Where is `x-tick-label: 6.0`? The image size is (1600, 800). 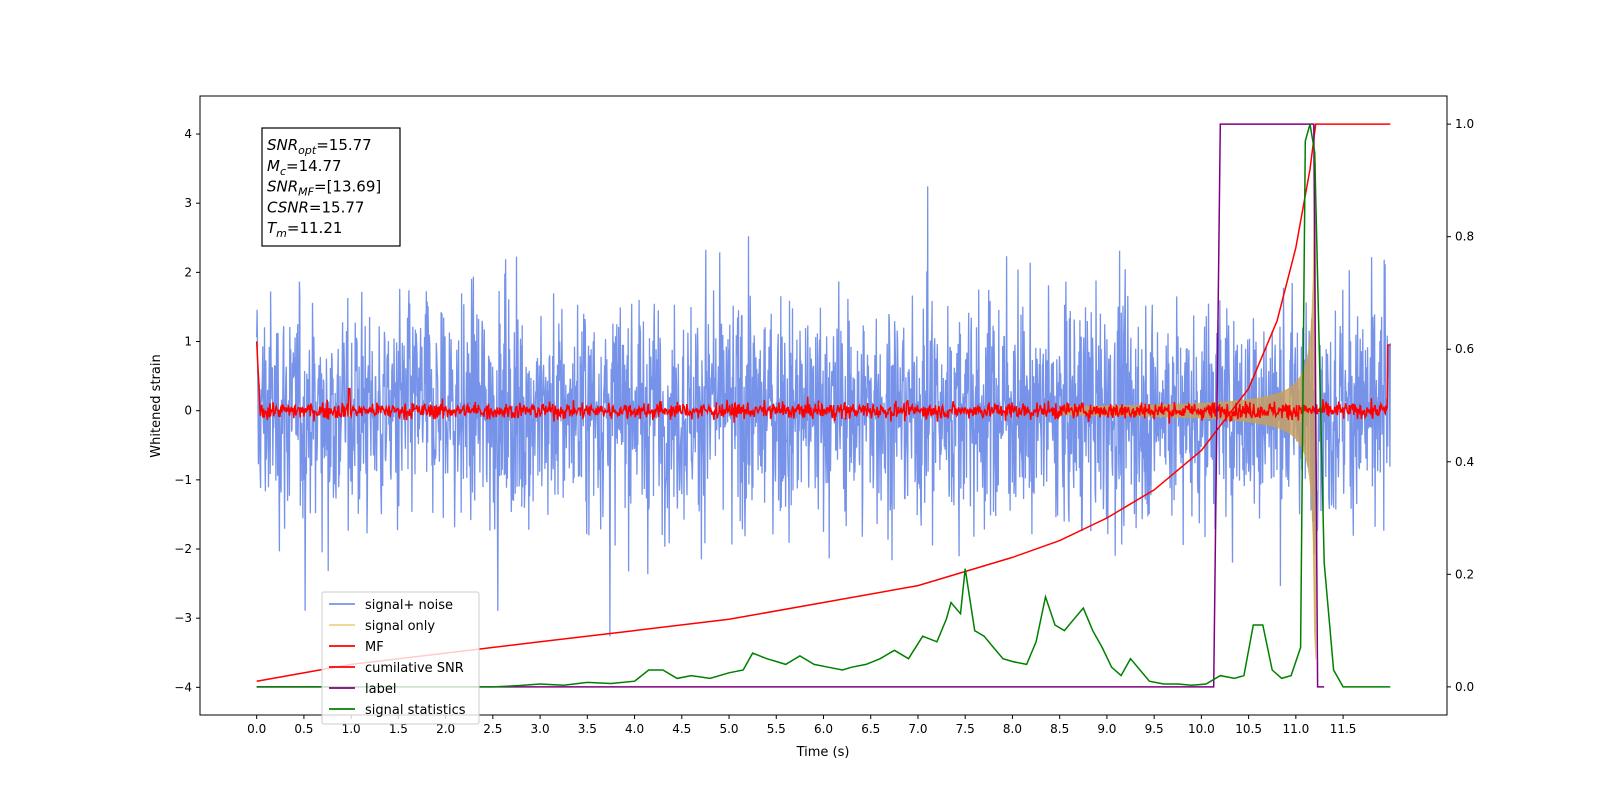 x-tick-label: 6.0 is located at coordinates (823, 729).